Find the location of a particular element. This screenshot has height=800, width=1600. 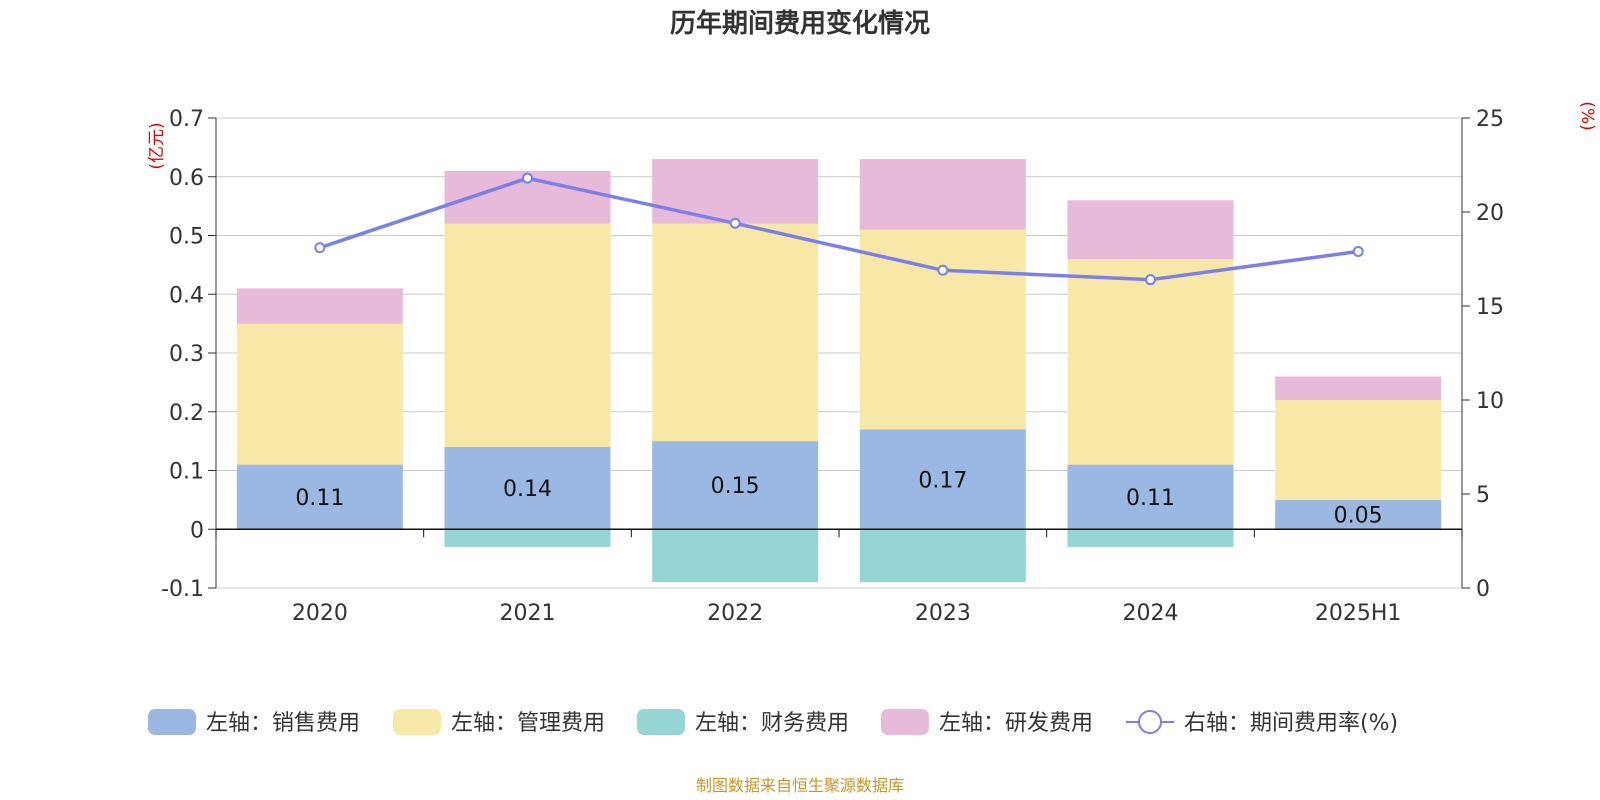

data-label: 0.05 is located at coordinates (1358, 516).